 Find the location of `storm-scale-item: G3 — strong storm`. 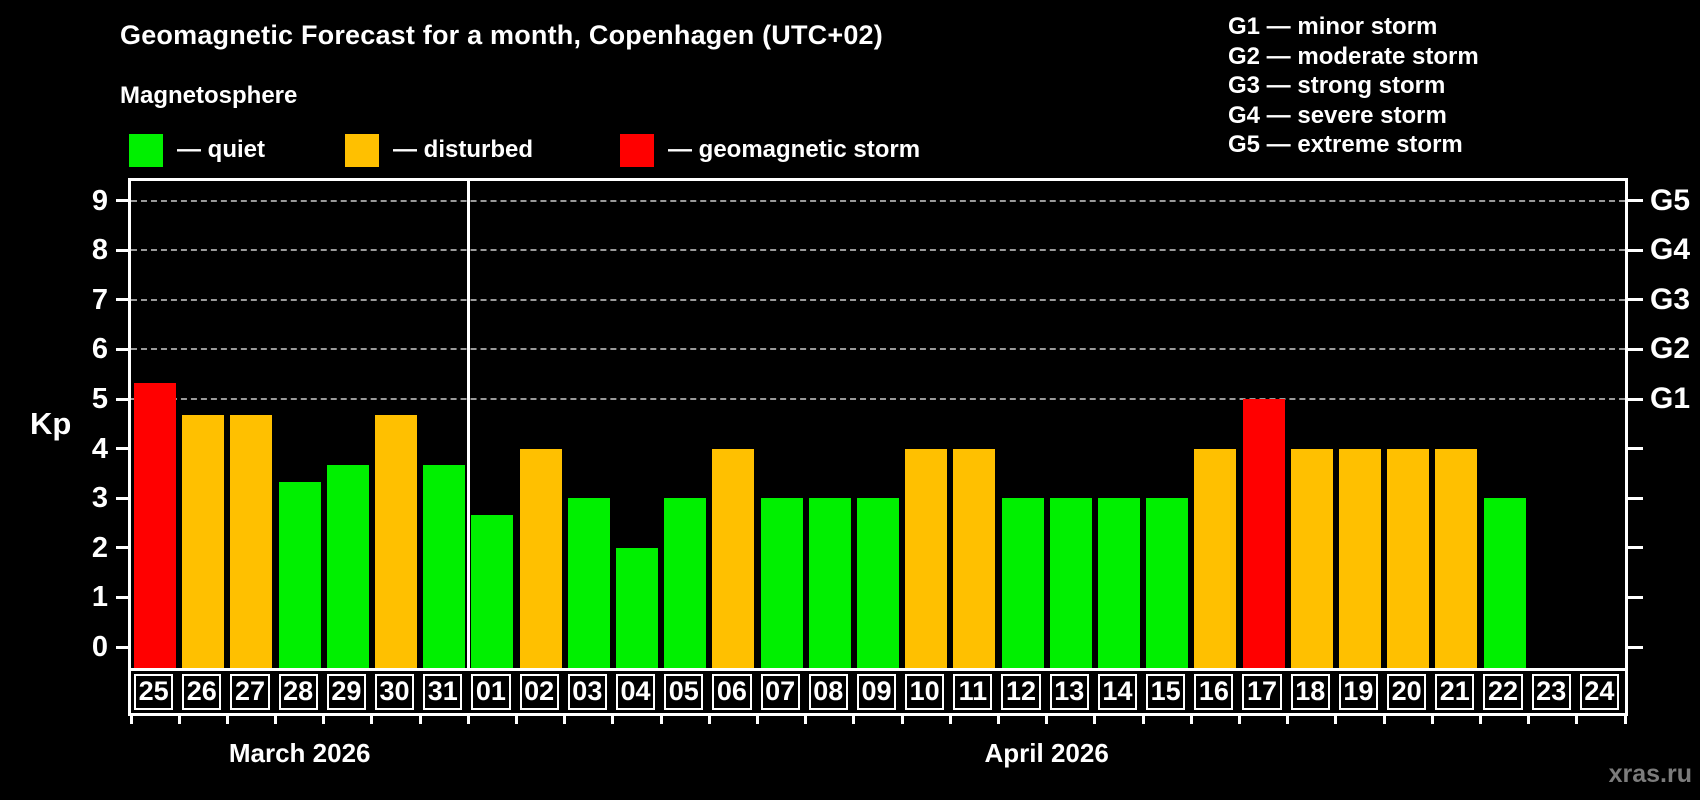

storm-scale-item: G3 — strong storm is located at coordinates (1337, 85).